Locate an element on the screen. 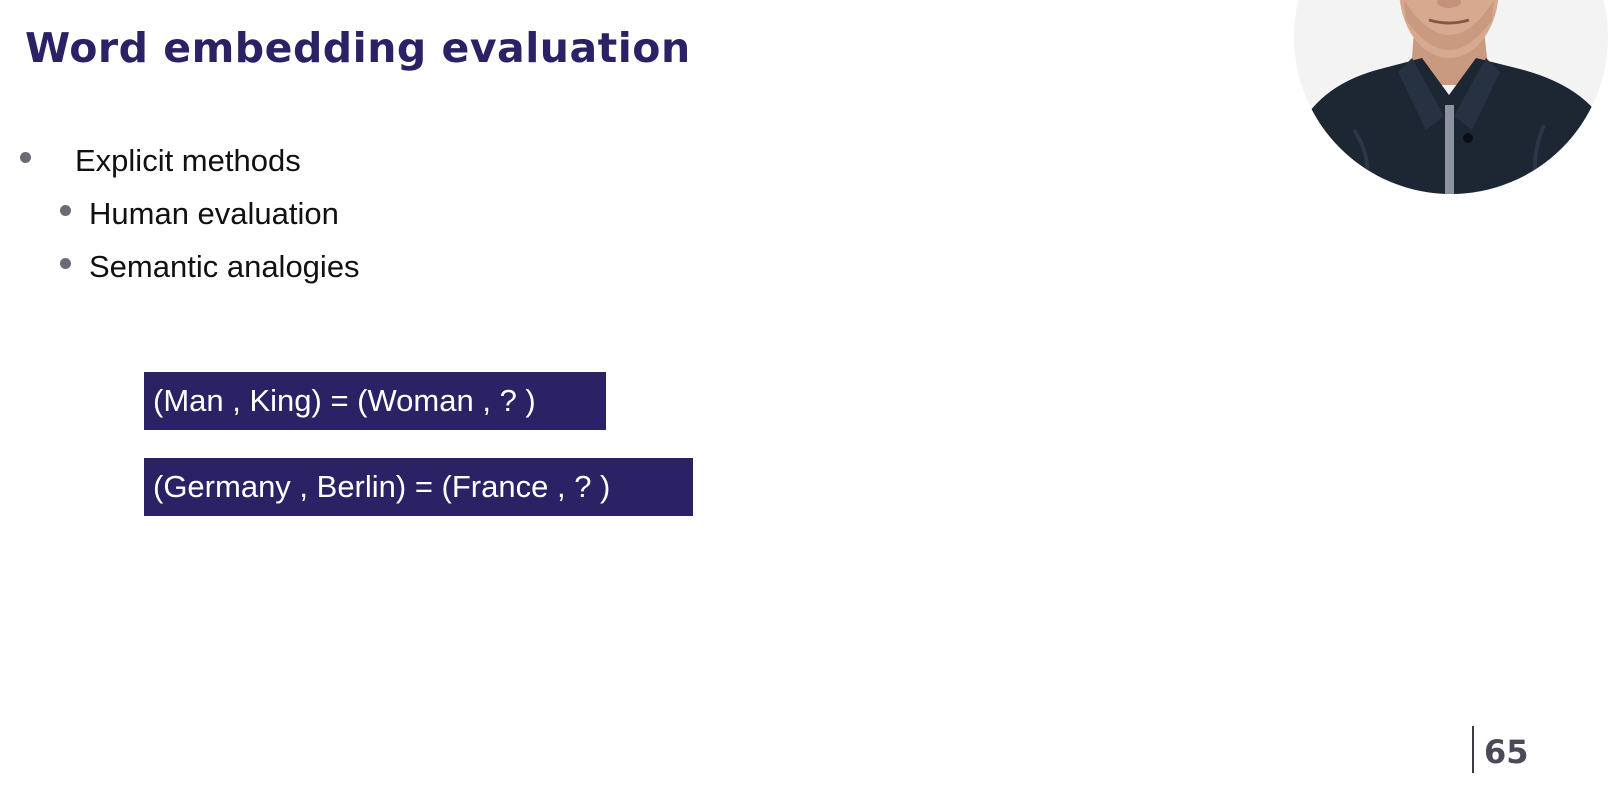 This screenshot has width=1613, height=812. analogy-box-germany-berlin: (Germany , Berlin) = (France , ? ) is located at coordinates (418, 487).